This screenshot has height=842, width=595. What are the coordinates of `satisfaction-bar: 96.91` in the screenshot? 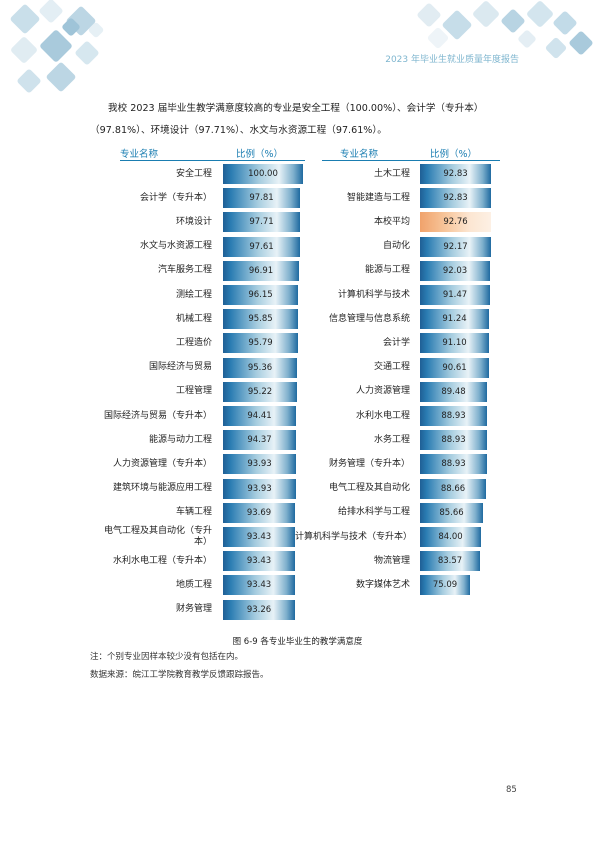 It's located at (261, 270).